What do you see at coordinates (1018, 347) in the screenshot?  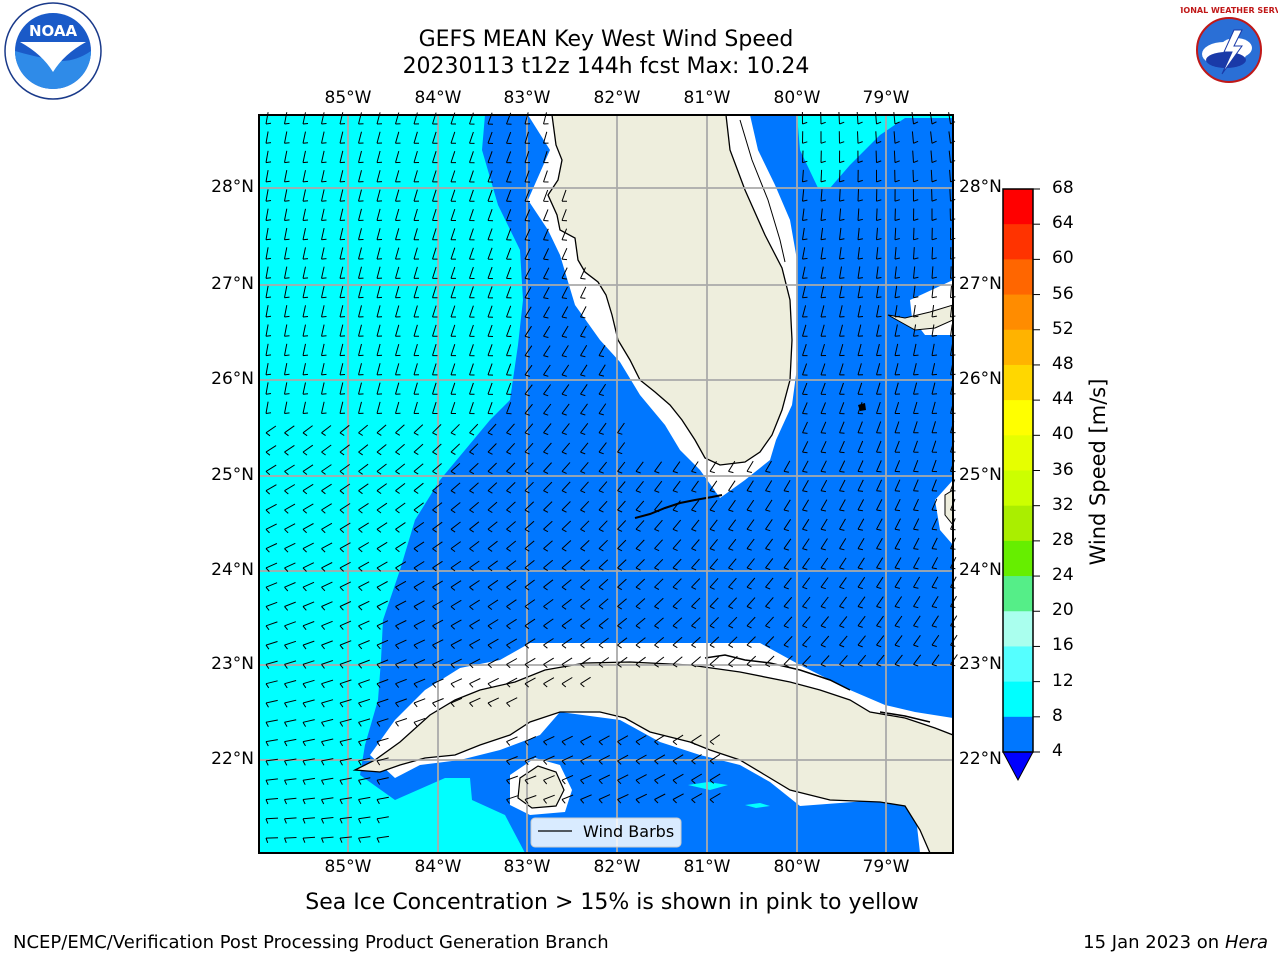 I see `colorbar-segment` at bounding box center [1018, 347].